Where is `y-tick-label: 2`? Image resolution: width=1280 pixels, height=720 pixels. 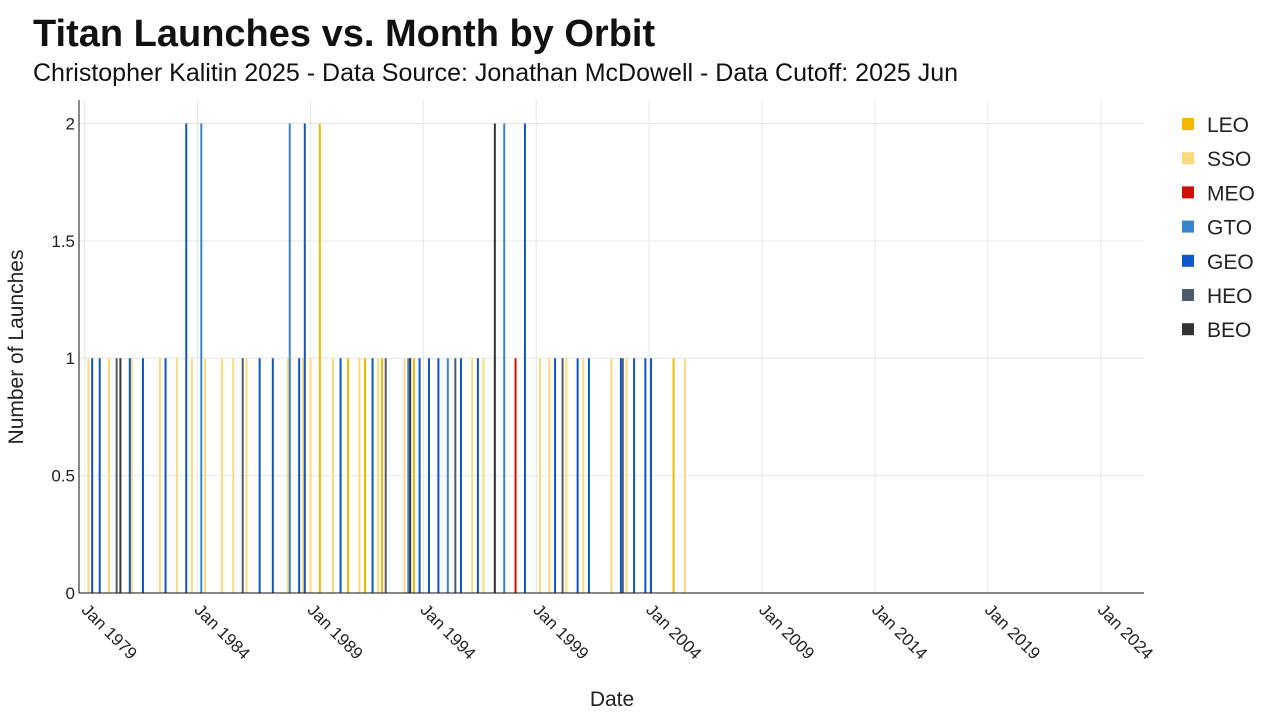 y-tick-label: 2 is located at coordinates (70, 123).